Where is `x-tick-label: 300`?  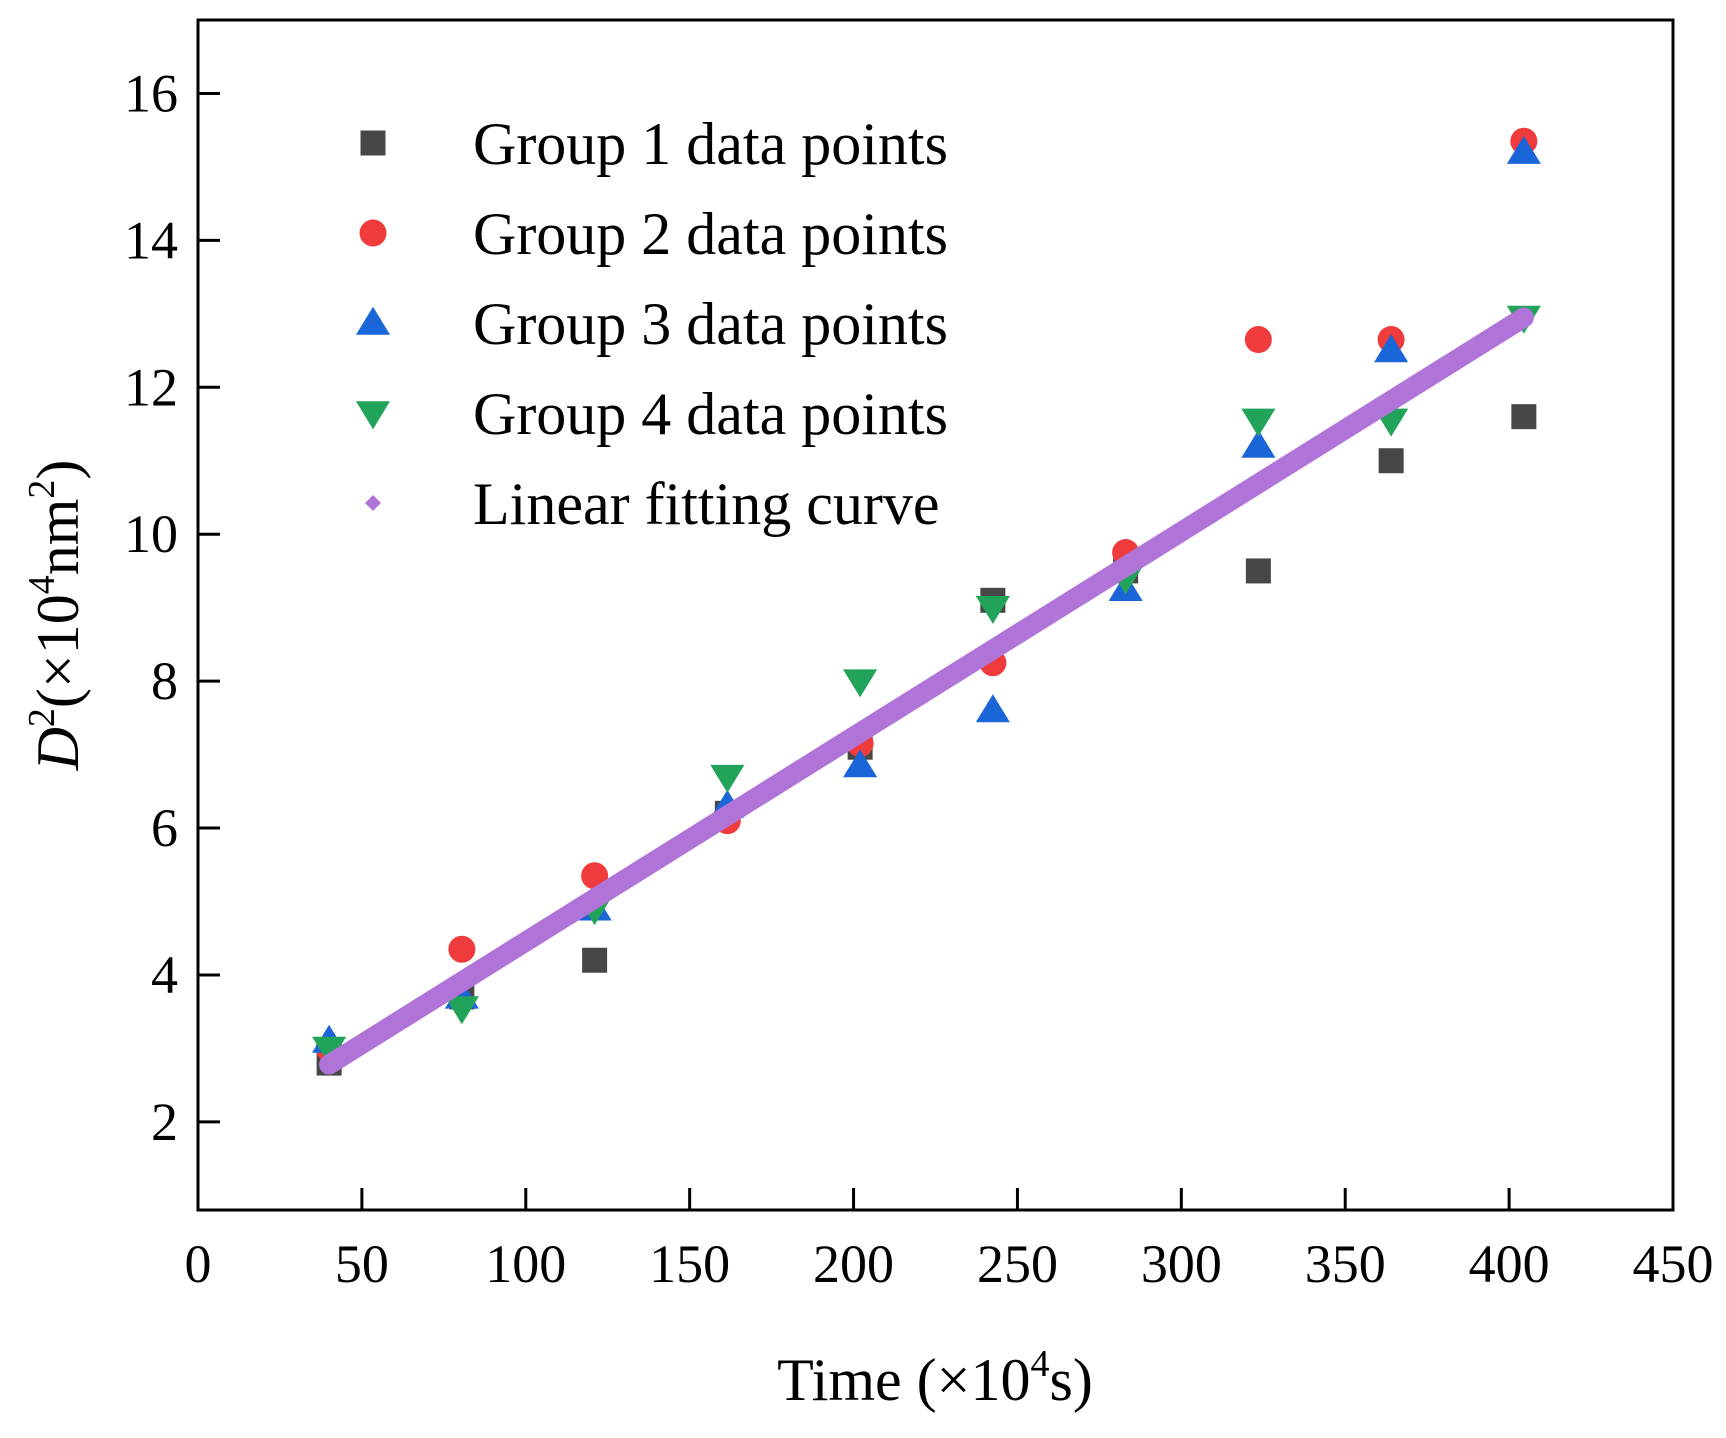 x-tick-label: 300 is located at coordinates (1181, 1264).